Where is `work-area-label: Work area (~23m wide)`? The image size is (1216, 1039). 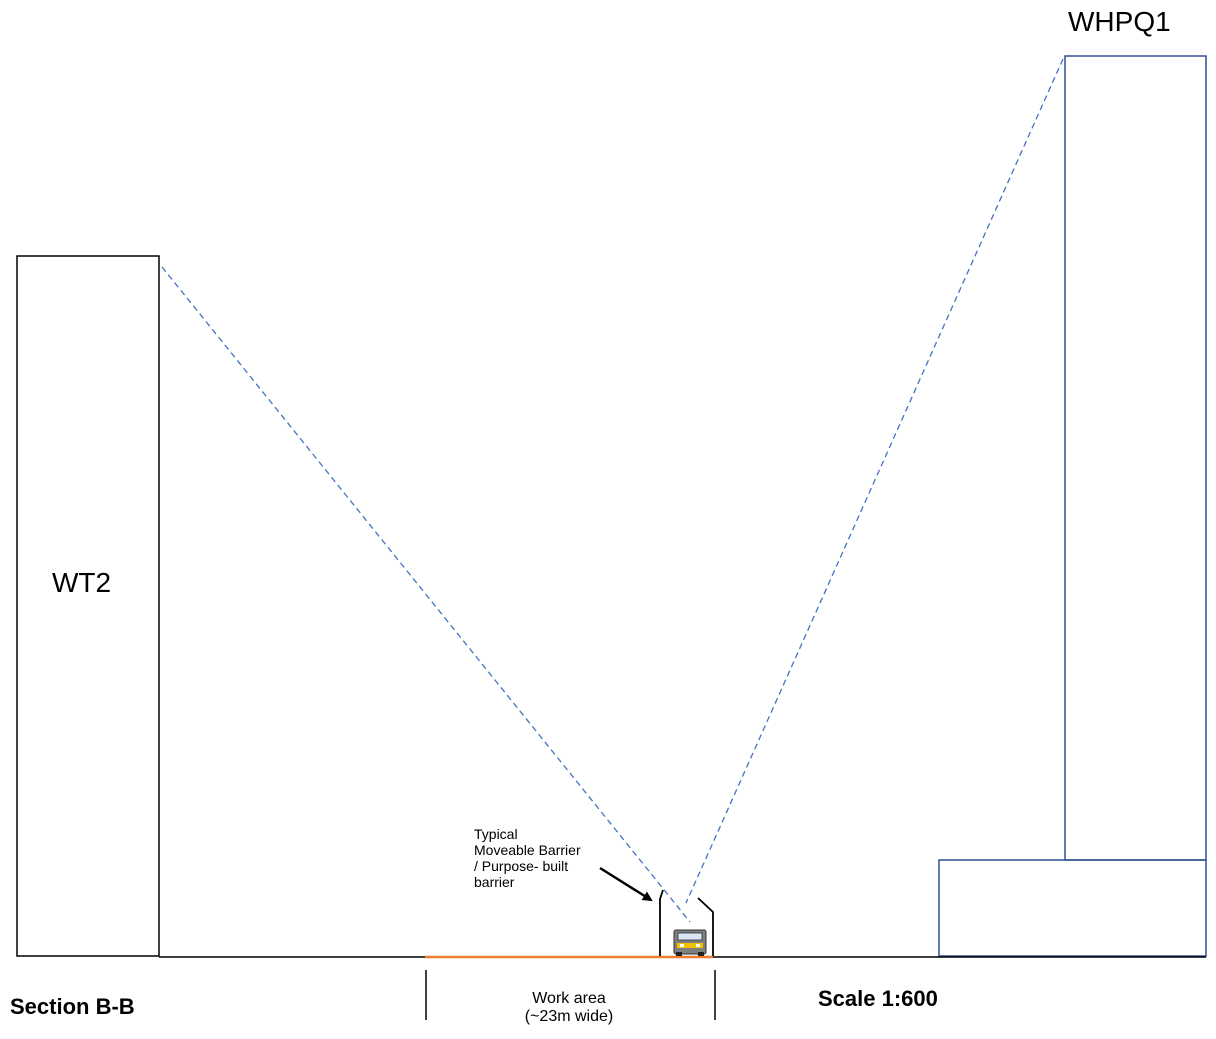 work-area-label: Work area (~23m wide) is located at coordinates (569, 1008).